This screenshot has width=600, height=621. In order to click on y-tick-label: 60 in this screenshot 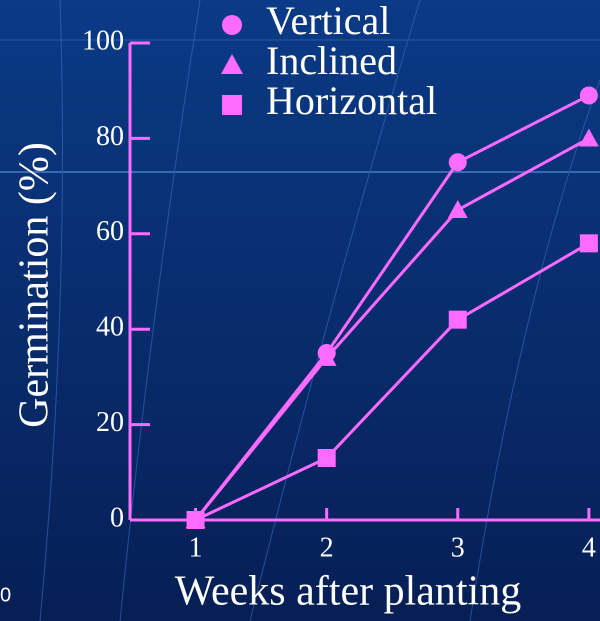, I will do `click(110, 231)`.